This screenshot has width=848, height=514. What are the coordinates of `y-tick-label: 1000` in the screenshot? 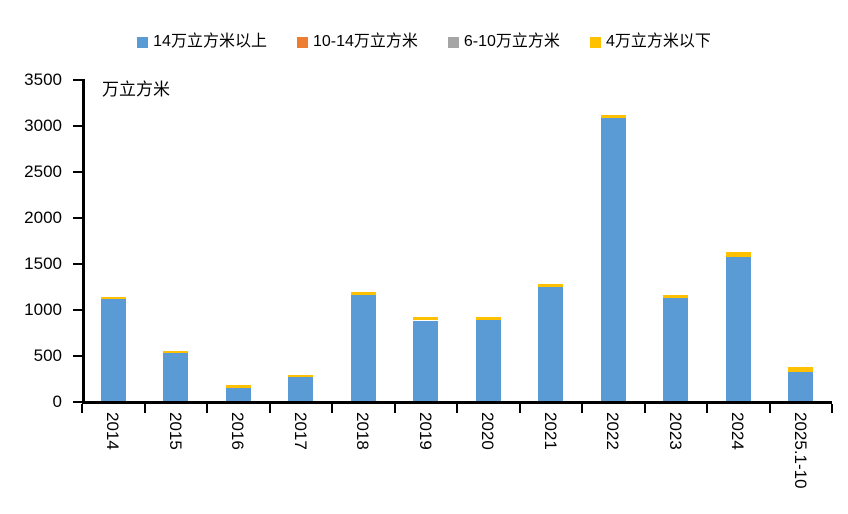 It's located at (43, 309).